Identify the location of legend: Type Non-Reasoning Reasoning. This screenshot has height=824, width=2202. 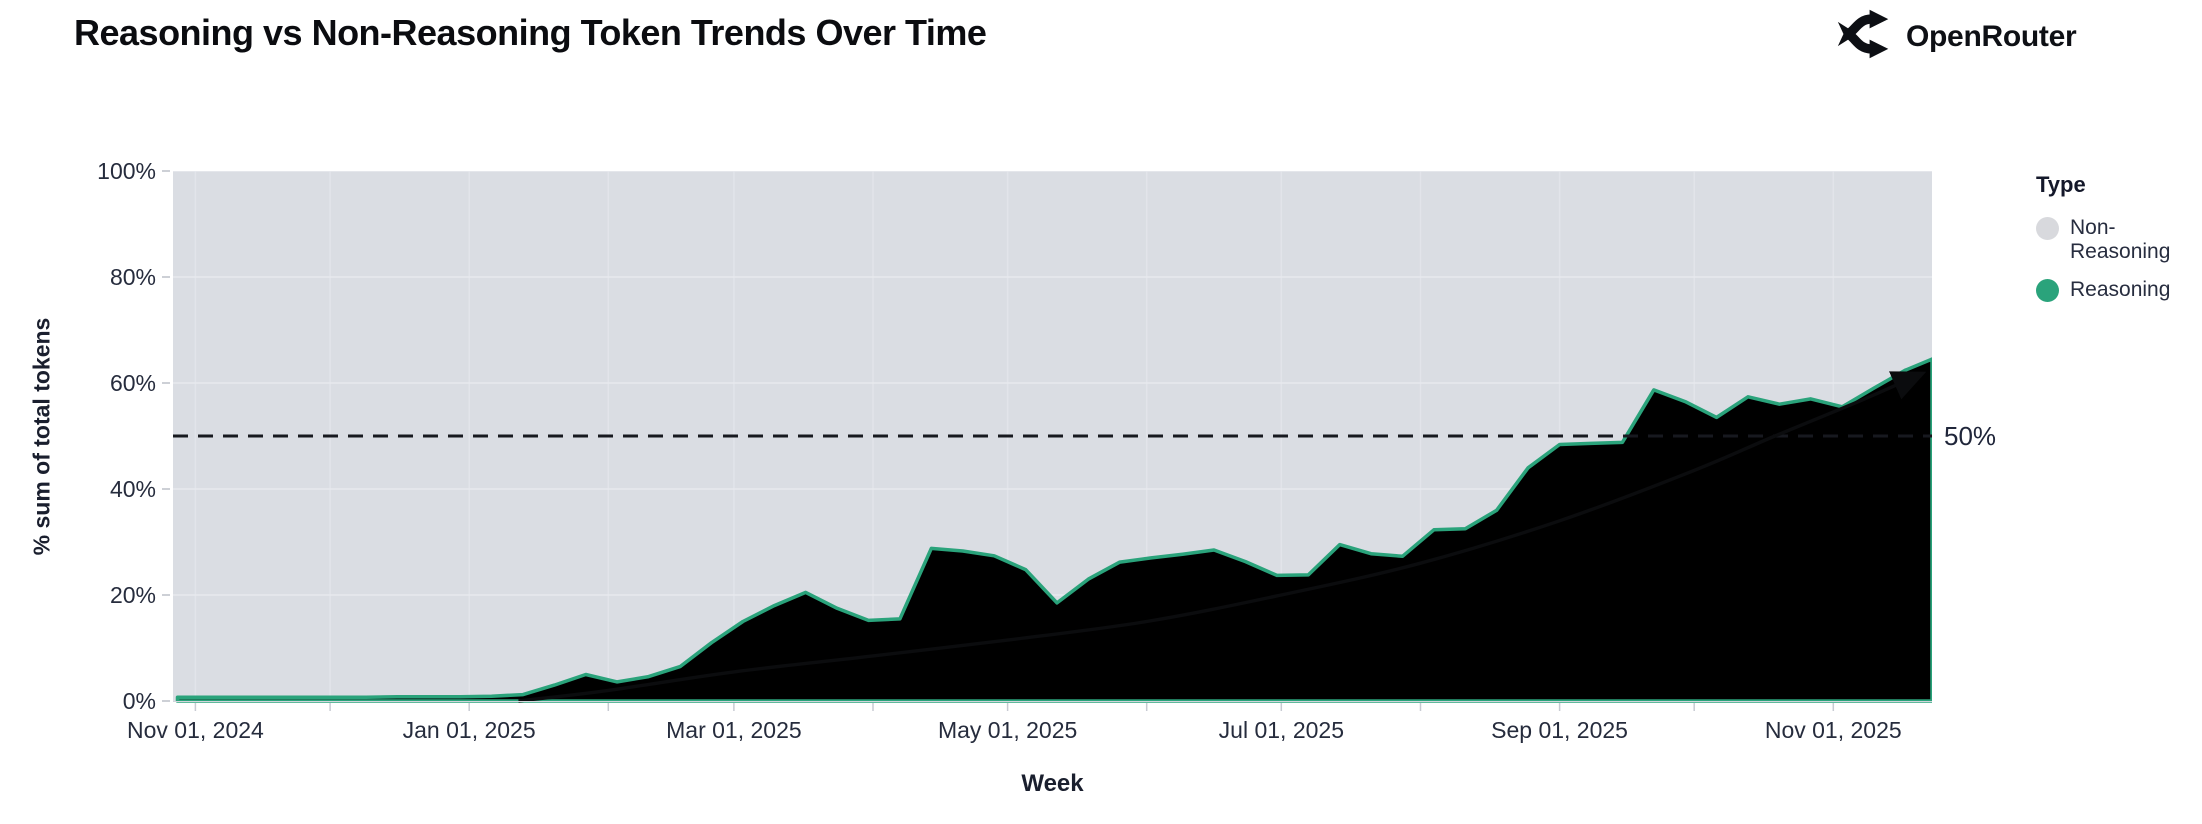
(2119, 244).